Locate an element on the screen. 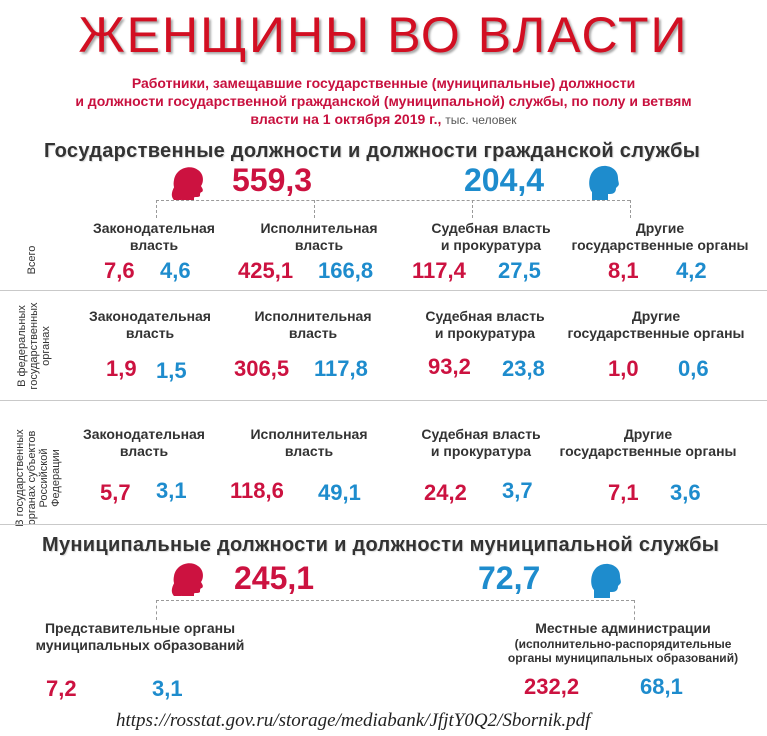  value-men: 117,8 is located at coordinates (341, 368).